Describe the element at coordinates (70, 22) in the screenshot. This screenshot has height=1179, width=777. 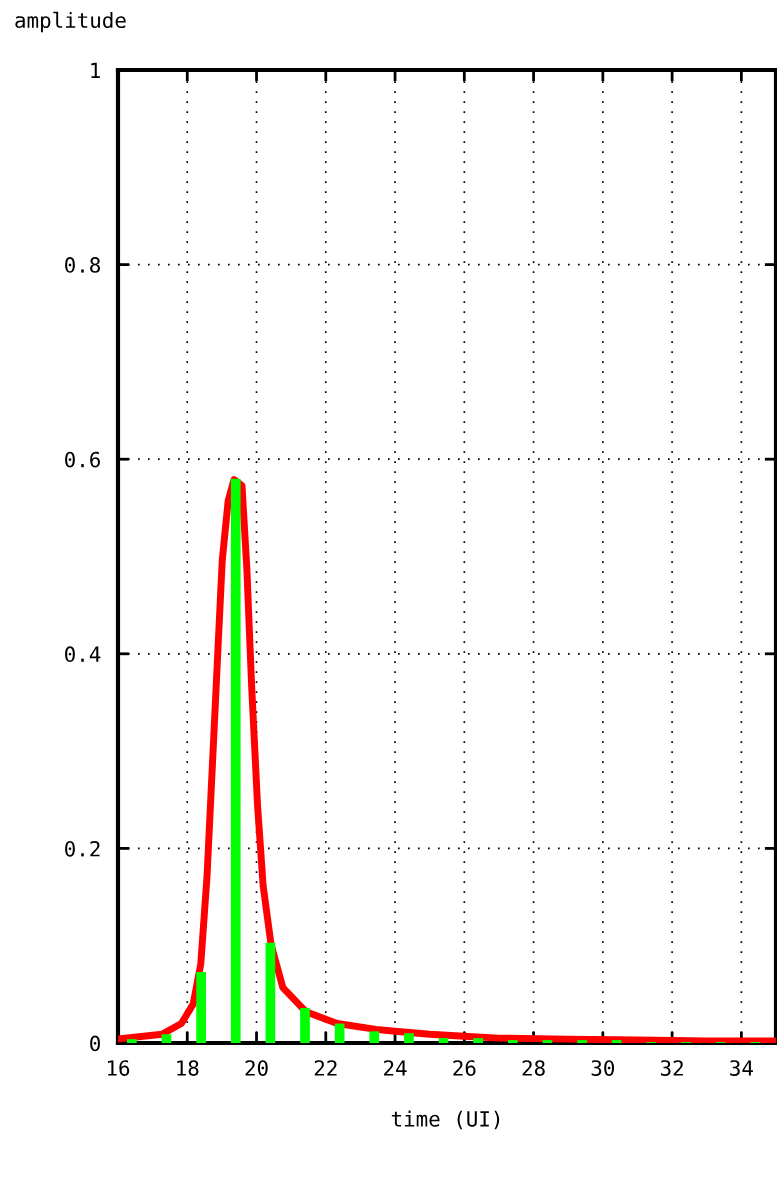
I see `y-axis-title: amplitude` at that location.